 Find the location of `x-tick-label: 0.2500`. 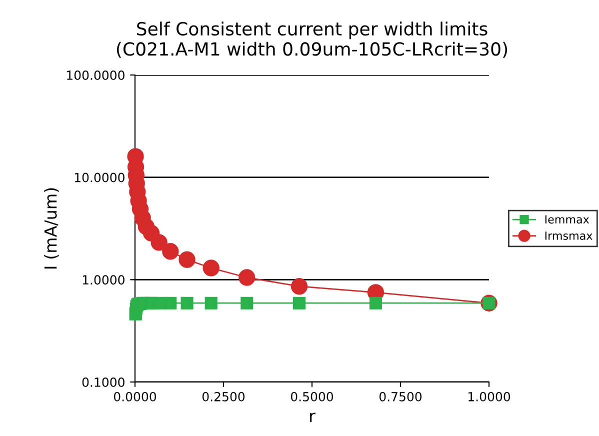

x-tick-label: 0.2500 is located at coordinates (223, 397).